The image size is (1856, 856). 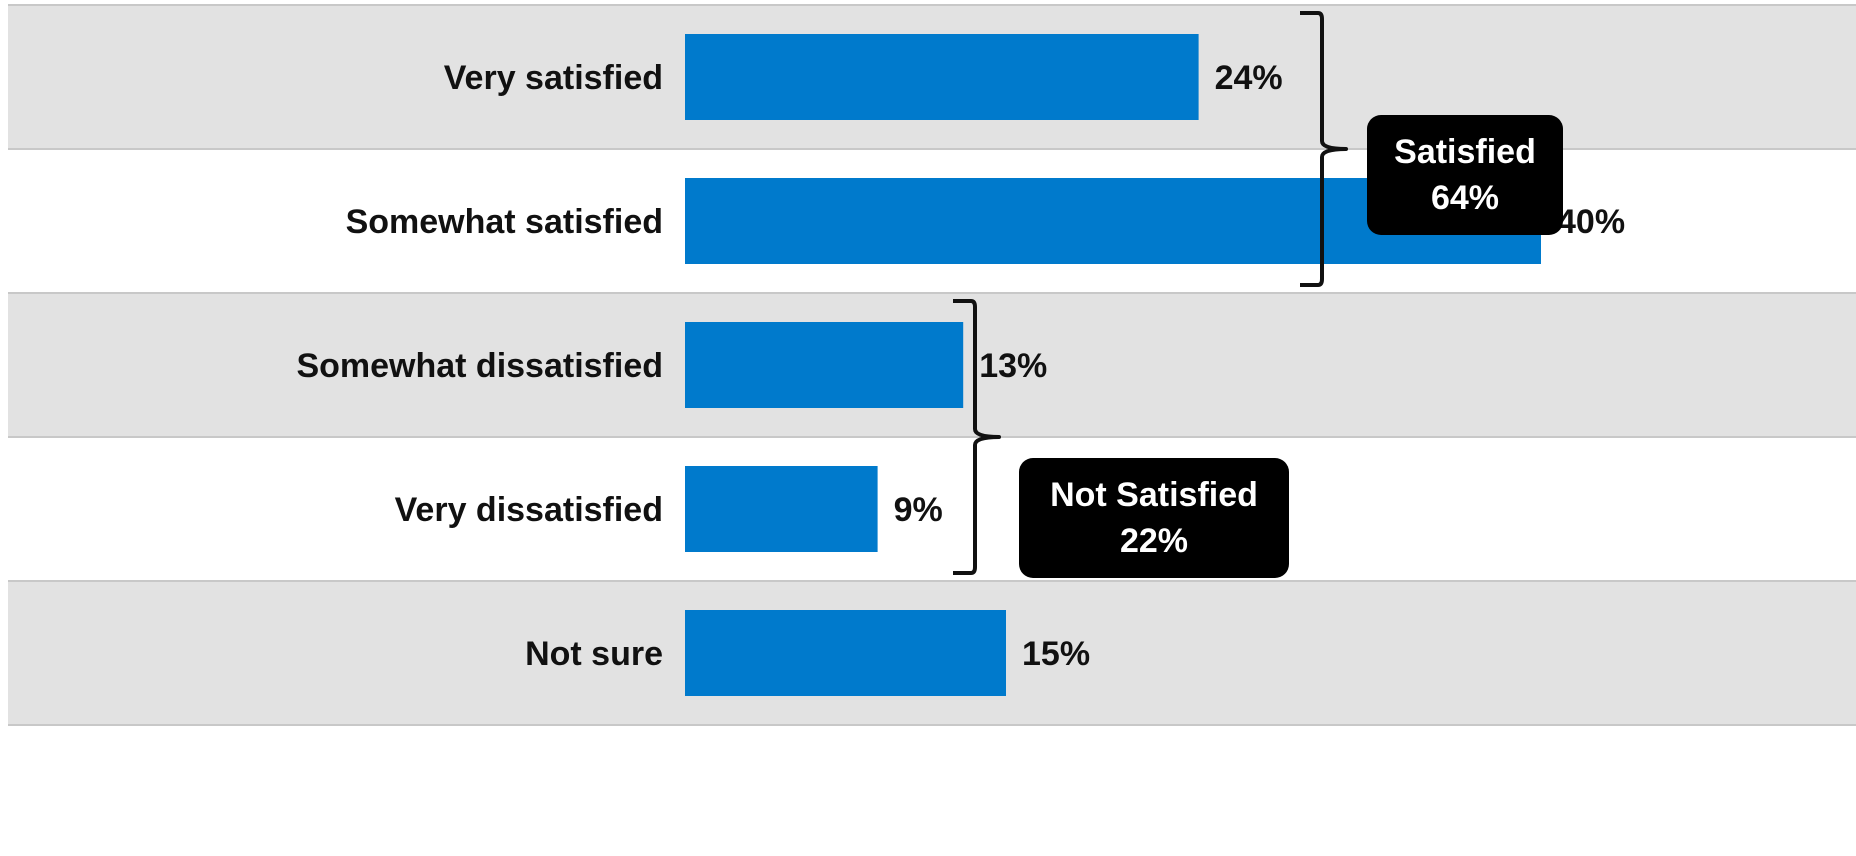 I want to click on category-label-1: Somewhat satisfied, so click(x=504, y=222).